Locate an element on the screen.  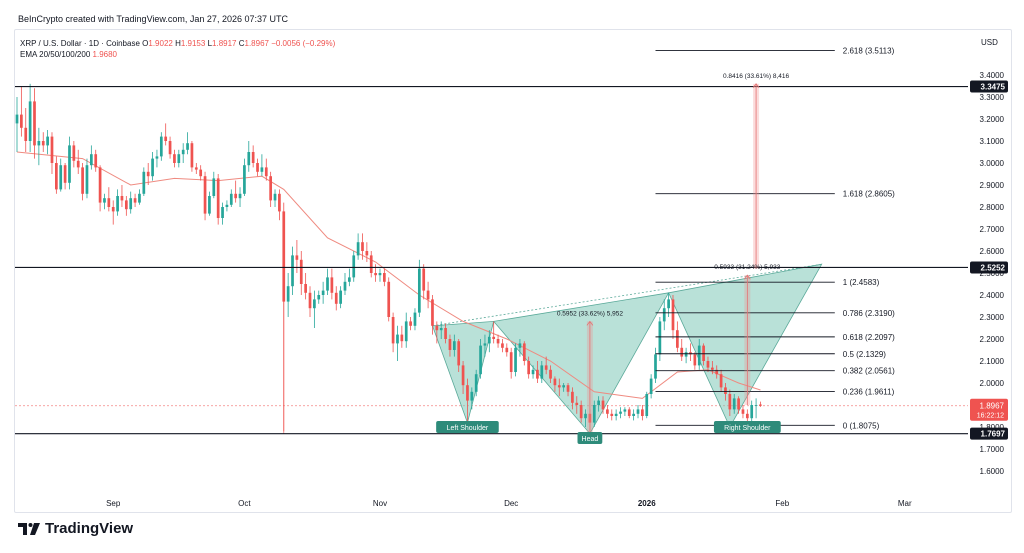
level-price-tag-label: 2.5252 is located at coordinates (993, 267).